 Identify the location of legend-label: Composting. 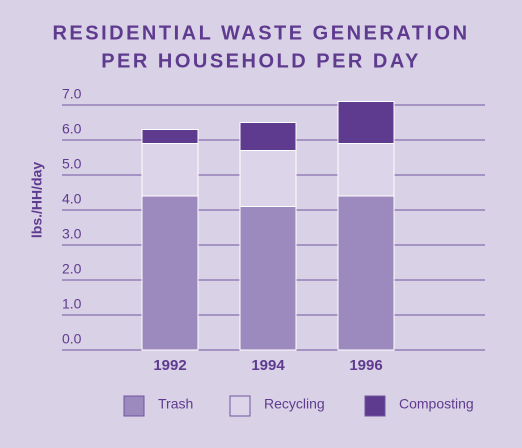
(436, 404).